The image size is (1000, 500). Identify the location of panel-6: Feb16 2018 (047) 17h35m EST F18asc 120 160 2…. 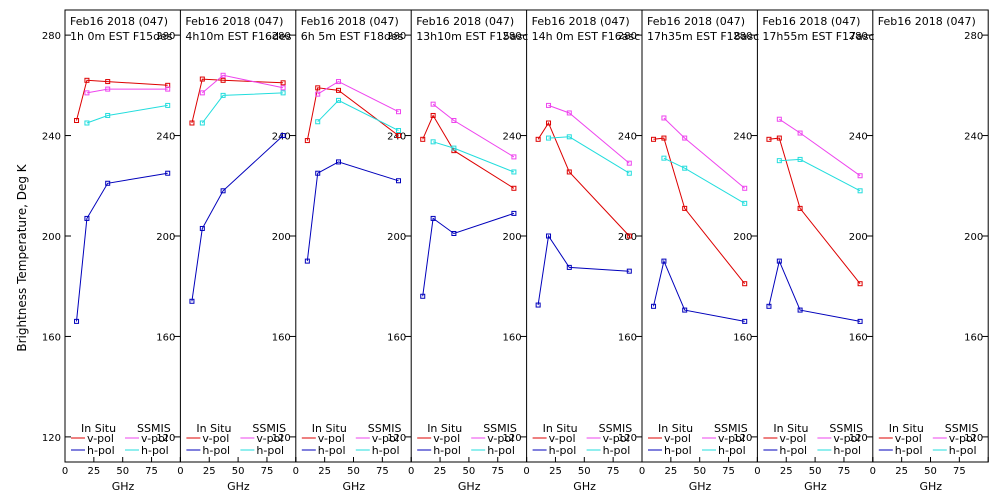
(699, 251).